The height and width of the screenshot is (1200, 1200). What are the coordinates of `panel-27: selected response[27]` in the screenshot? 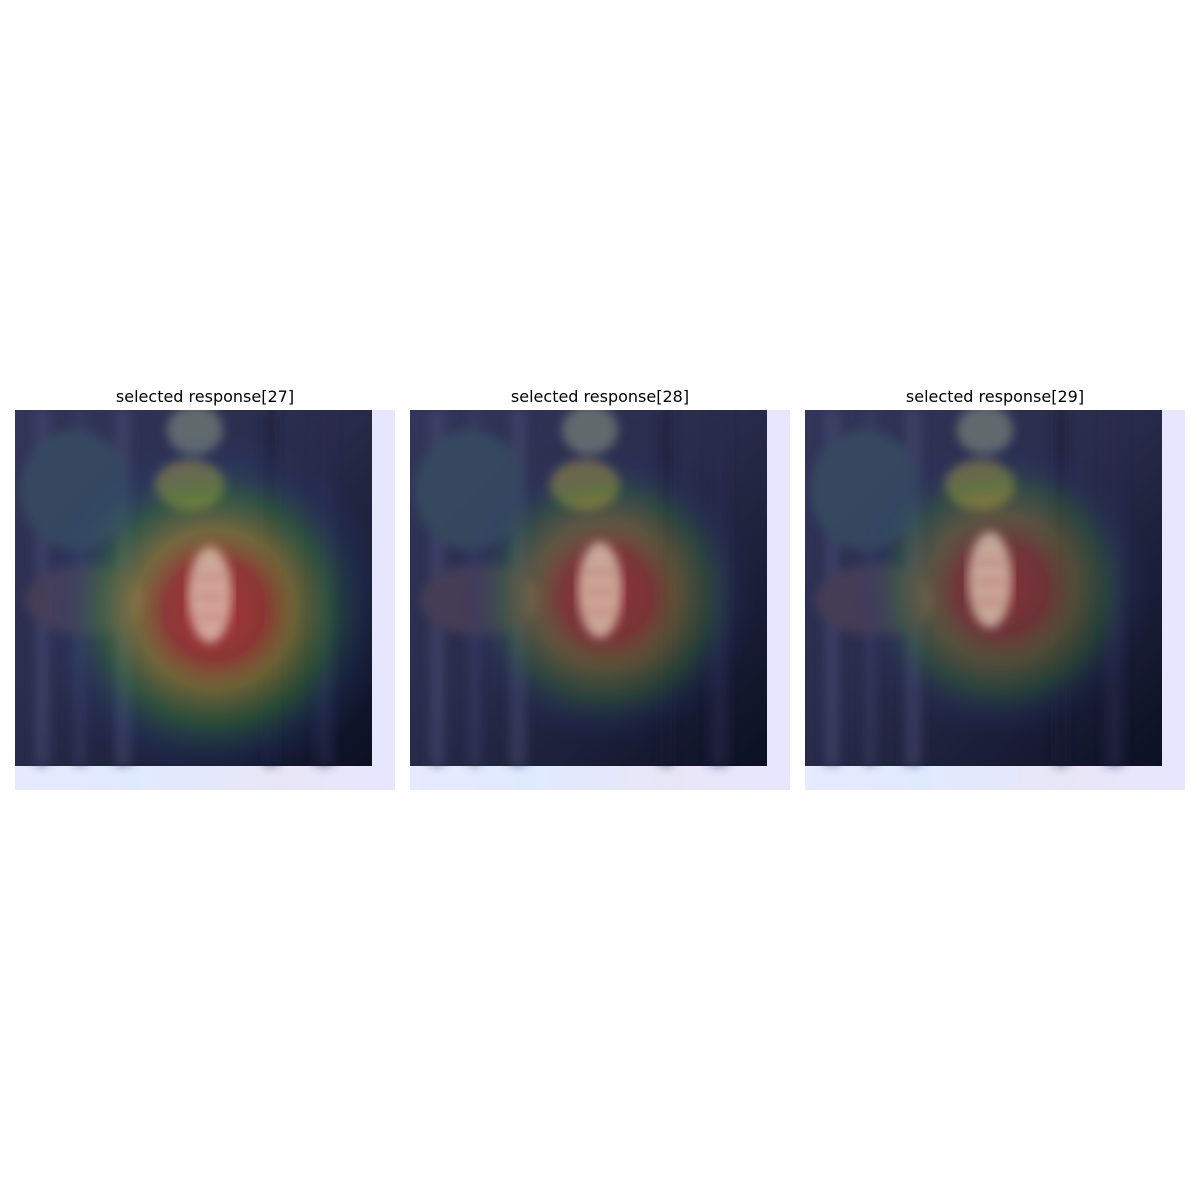 It's located at (205, 586).